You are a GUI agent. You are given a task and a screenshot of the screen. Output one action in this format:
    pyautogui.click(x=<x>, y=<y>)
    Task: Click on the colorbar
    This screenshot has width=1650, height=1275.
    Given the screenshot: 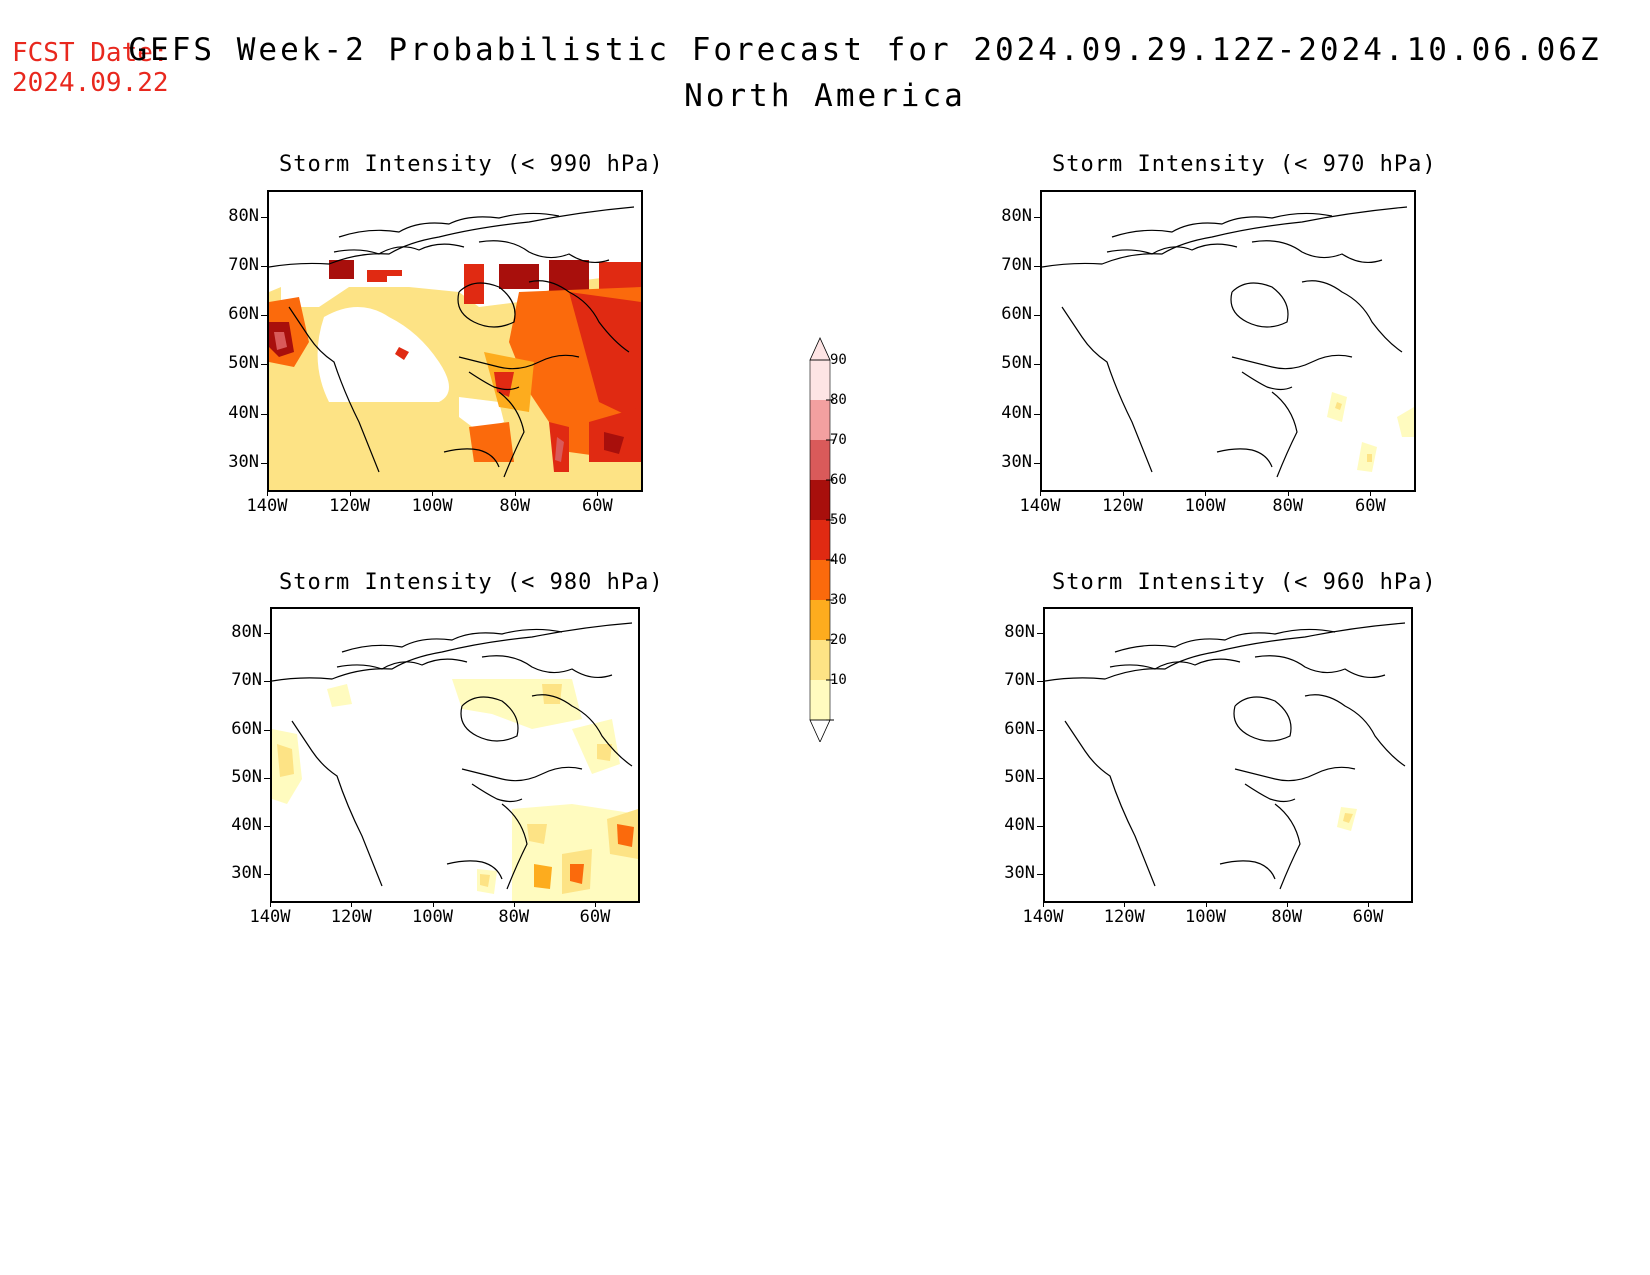 What is the action you would take?
    pyautogui.click(x=821, y=539)
    